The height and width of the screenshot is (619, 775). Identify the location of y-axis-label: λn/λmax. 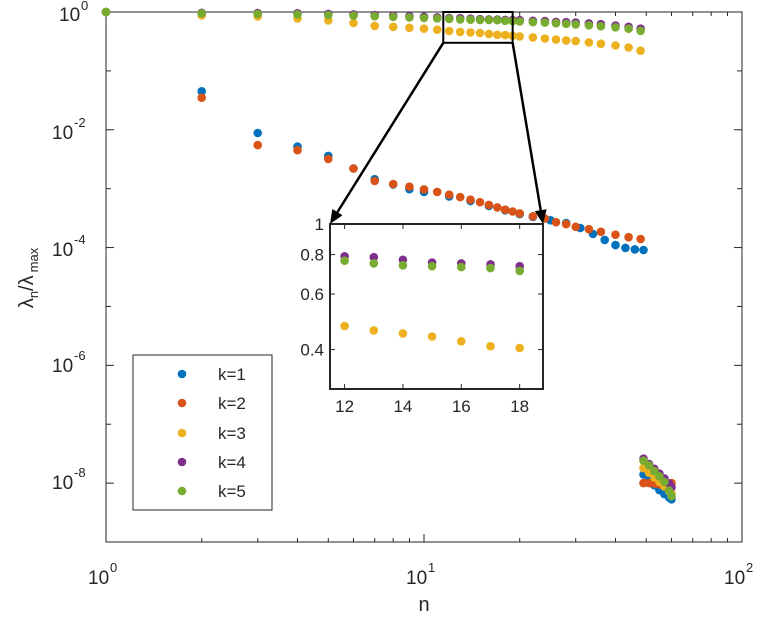
(28, 277).